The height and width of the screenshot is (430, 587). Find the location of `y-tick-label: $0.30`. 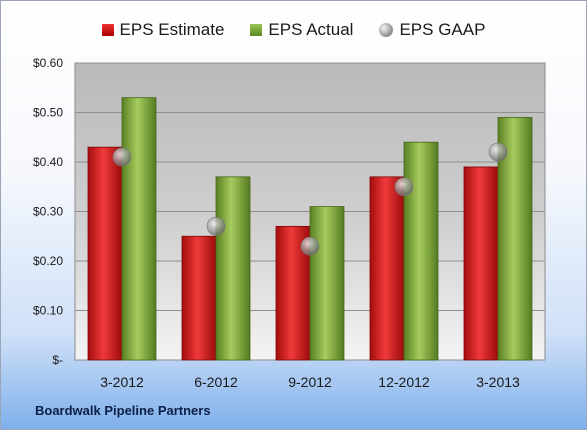

y-tick-label: $0.30 is located at coordinates (48, 212).